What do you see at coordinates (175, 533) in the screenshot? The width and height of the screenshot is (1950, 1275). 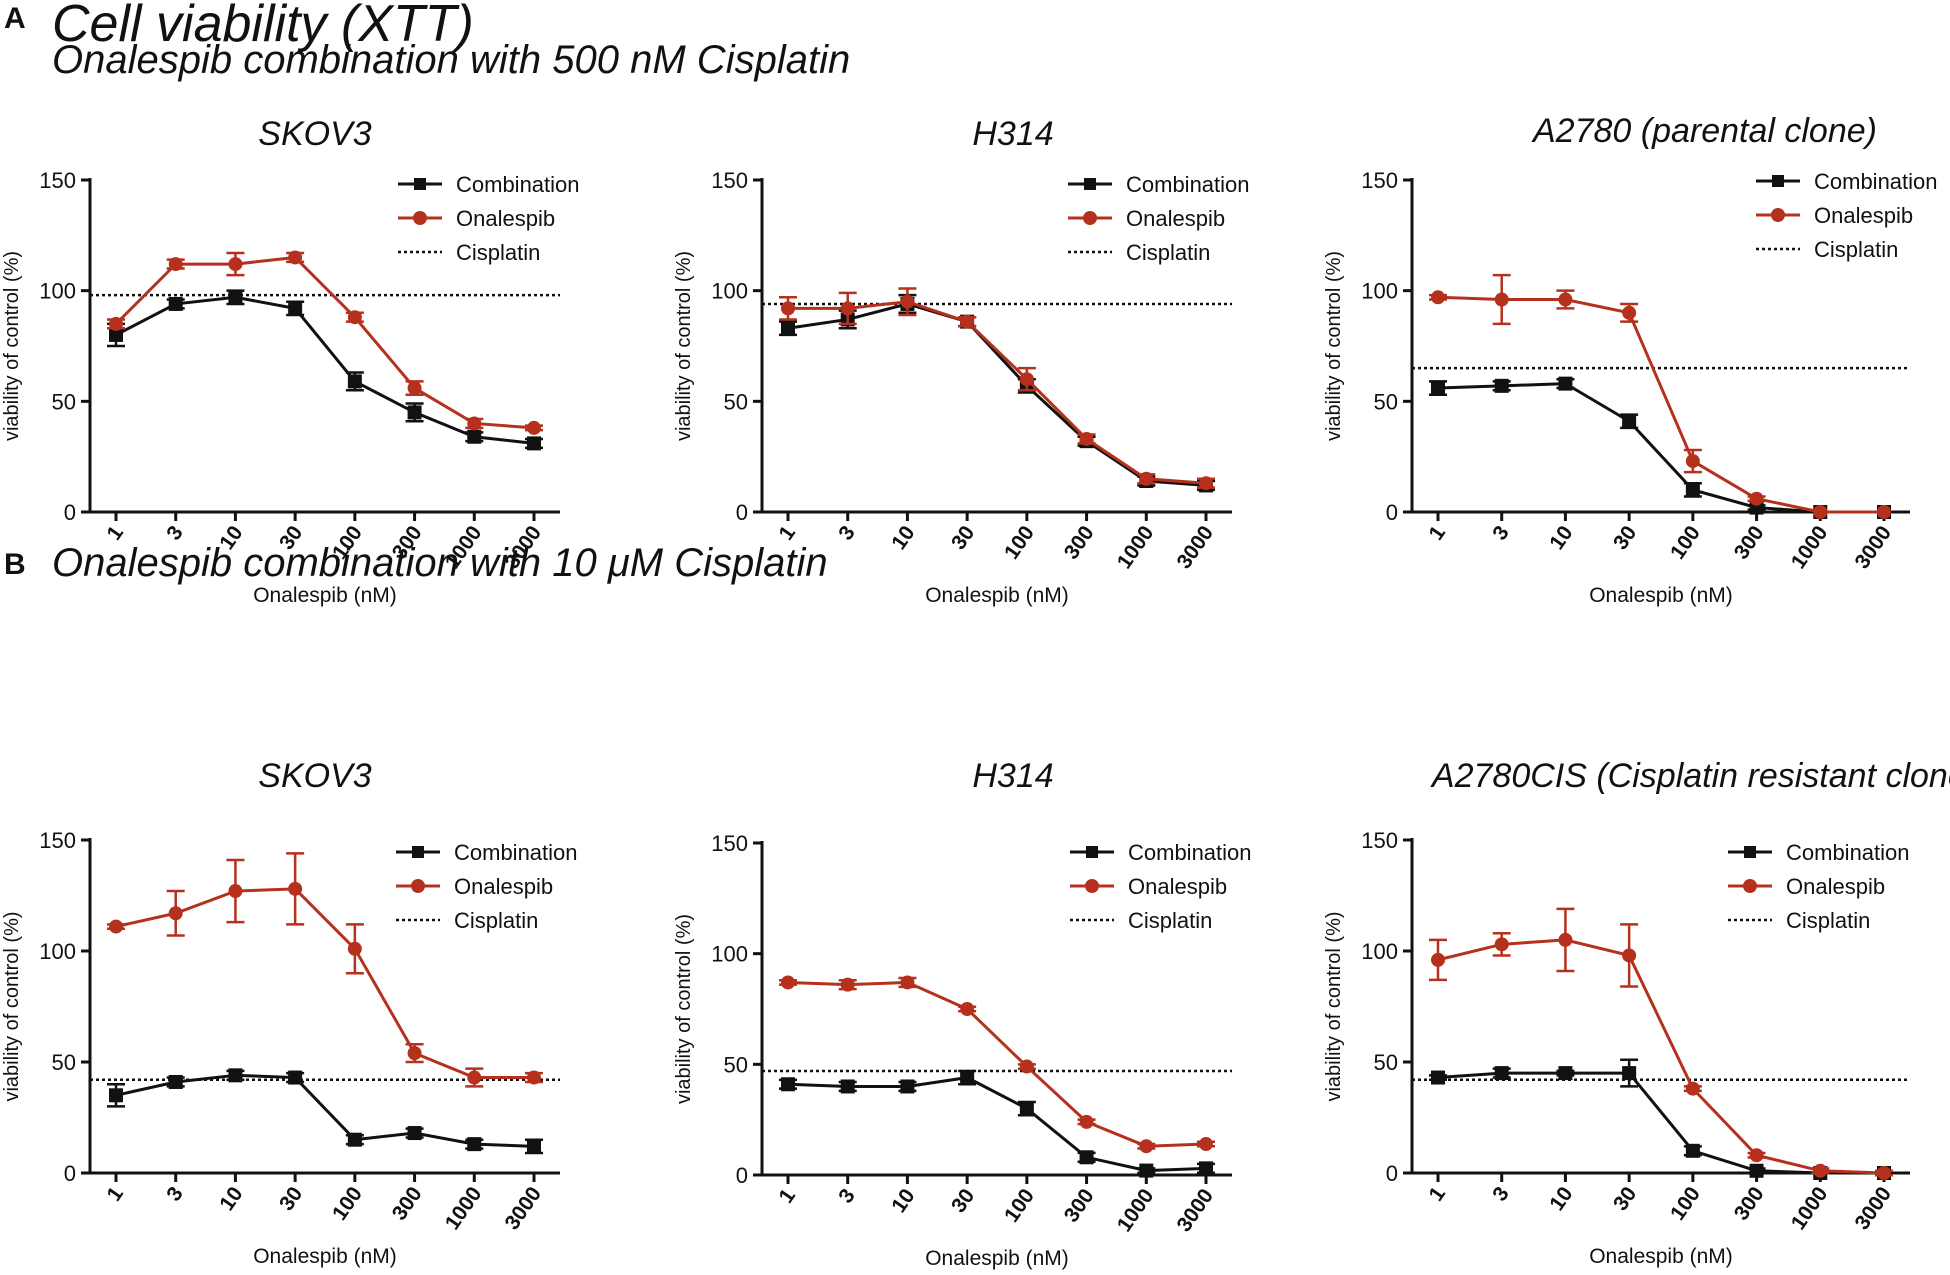 I see `x-tick-label: 3` at bounding box center [175, 533].